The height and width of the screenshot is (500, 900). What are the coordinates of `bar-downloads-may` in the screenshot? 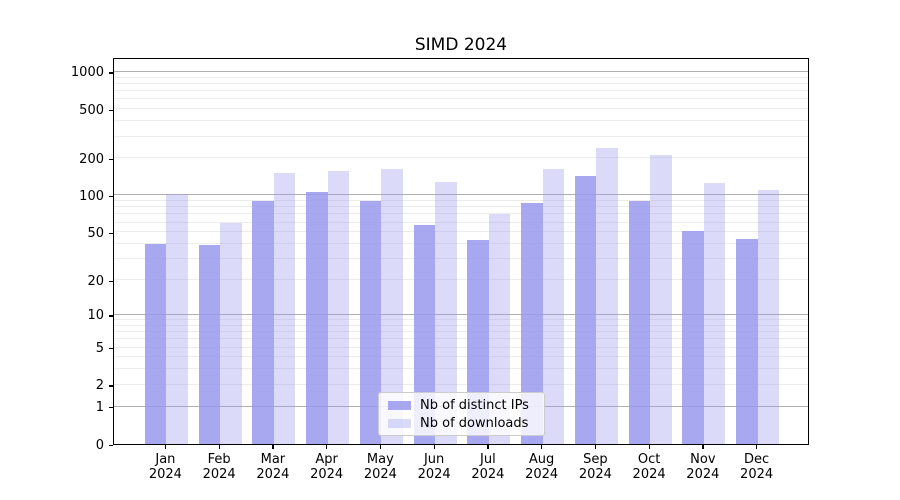 It's located at (392, 306).